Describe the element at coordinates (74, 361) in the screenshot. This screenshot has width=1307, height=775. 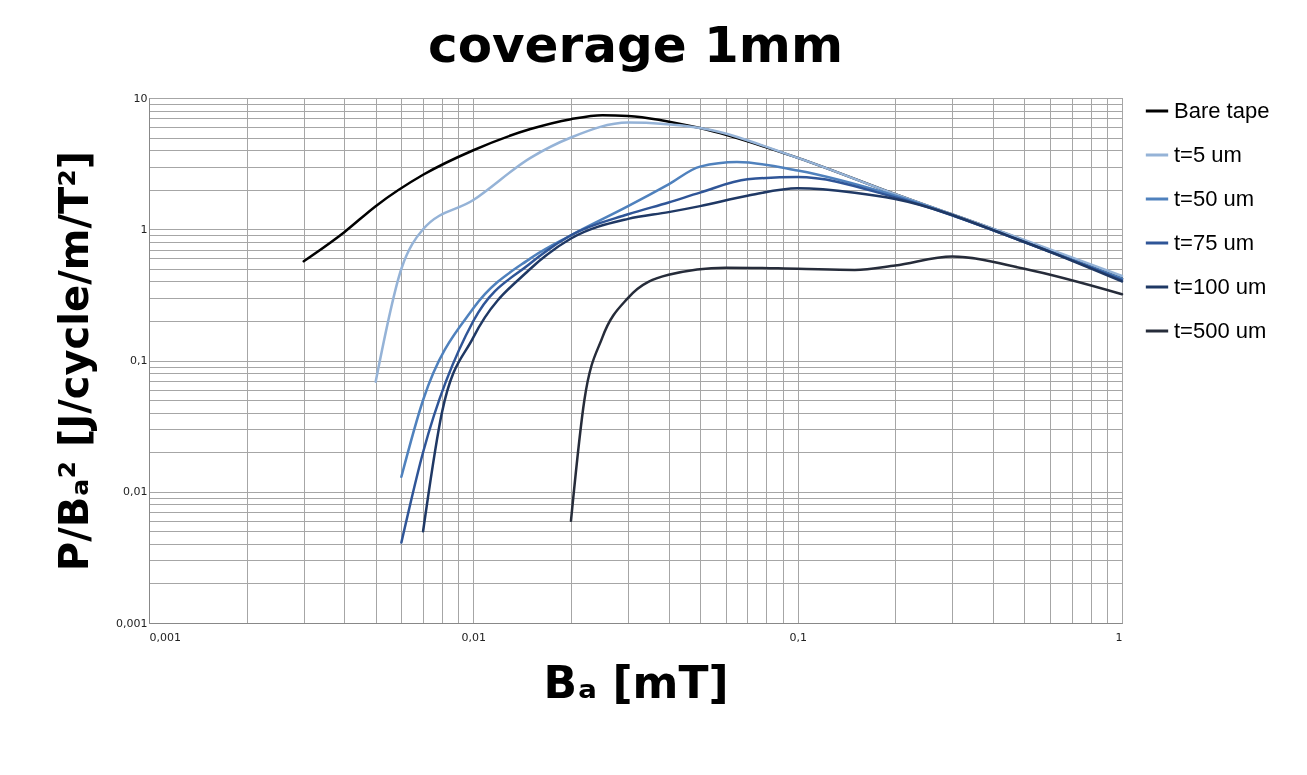
I see `y-axis-title: P/Bₐ² [J/cycle/m/T²]` at that location.